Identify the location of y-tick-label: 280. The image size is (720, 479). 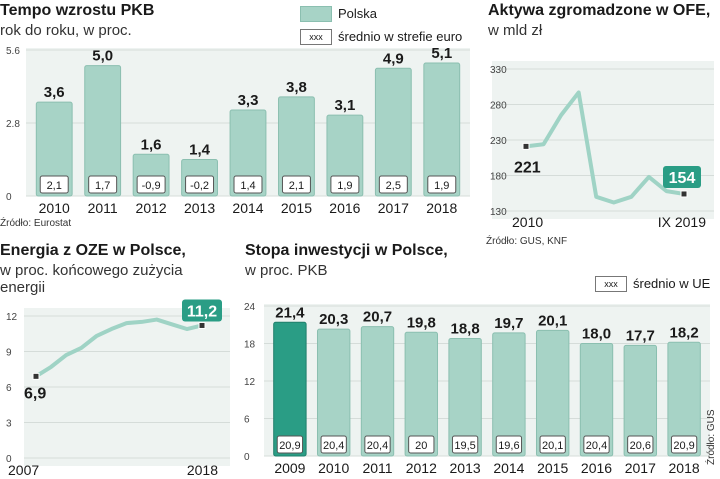
(498, 106).